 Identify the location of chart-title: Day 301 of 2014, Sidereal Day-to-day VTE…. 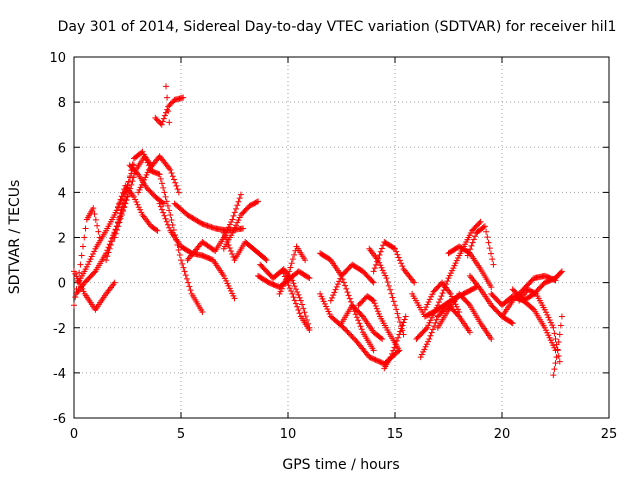
(337, 27).